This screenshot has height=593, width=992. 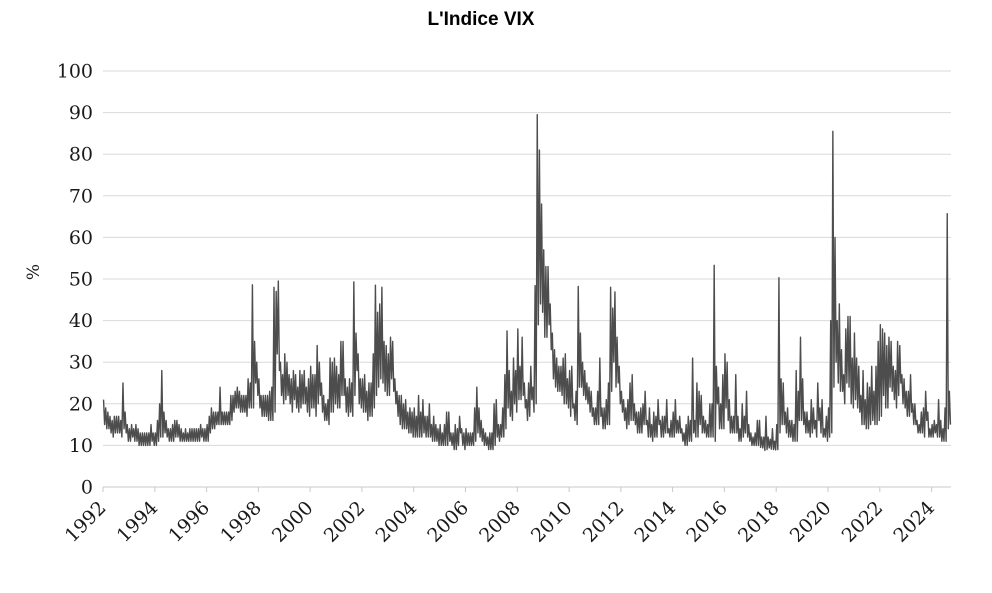 What do you see at coordinates (811, 522) in the screenshot?
I see `x-tick-label: 2020` at bounding box center [811, 522].